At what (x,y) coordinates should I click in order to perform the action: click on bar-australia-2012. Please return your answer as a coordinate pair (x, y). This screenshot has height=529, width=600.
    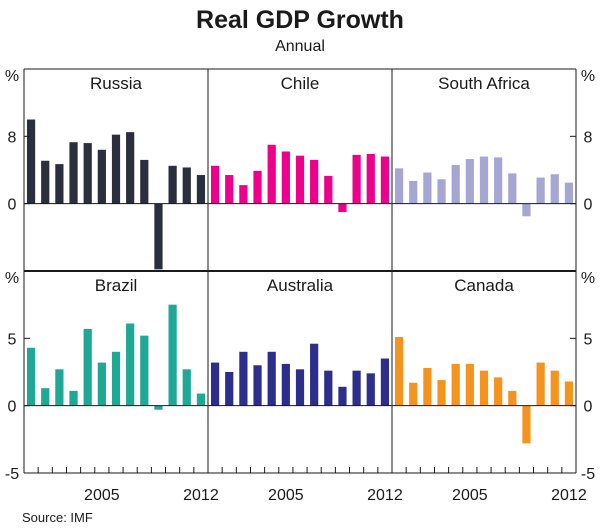
    Looking at the image, I should click on (385, 382).